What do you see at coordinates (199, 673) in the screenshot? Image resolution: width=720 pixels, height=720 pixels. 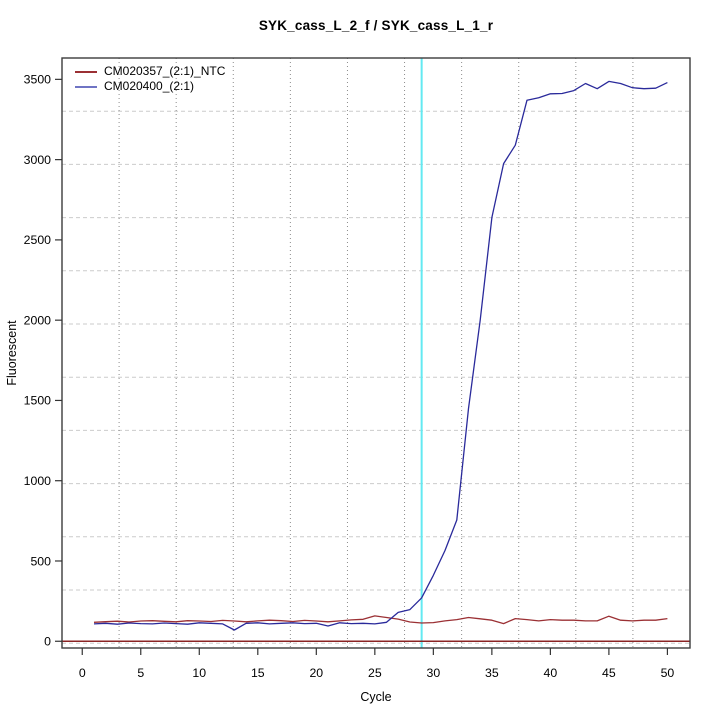 I see `x-tick-label: 10` at bounding box center [199, 673].